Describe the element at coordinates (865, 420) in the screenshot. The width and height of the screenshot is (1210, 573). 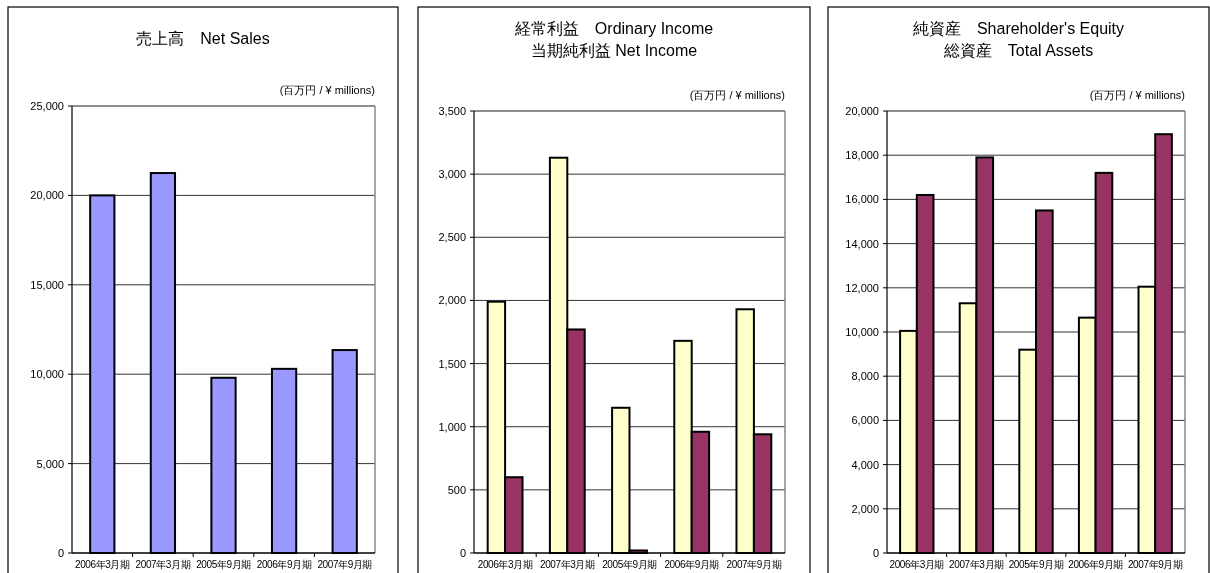
I see `y-tick-label: 6,000` at that location.